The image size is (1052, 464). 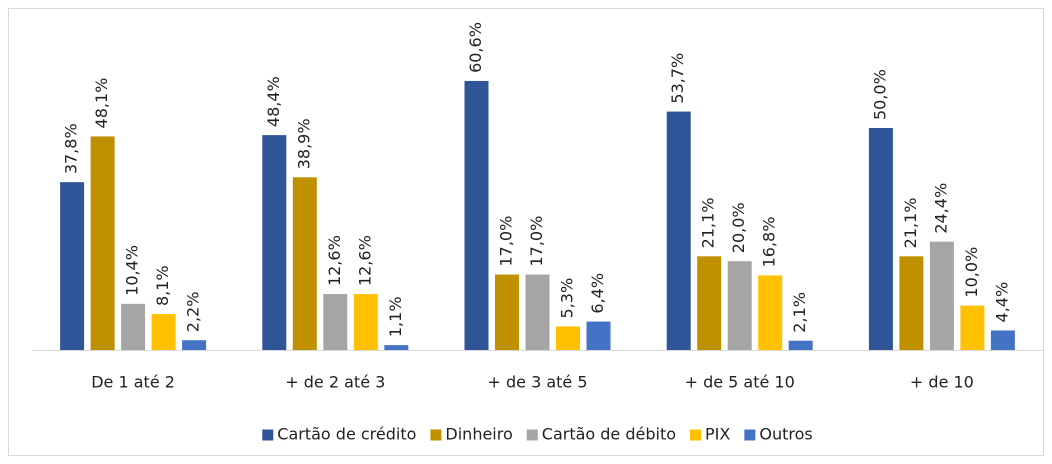 What do you see at coordinates (395, 316) in the screenshot?
I see `data-label: 1,1%` at bounding box center [395, 316].